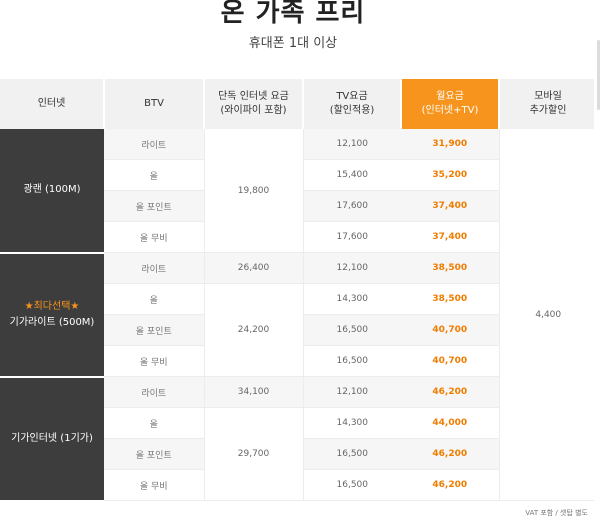  I want to click on internet-only-fee: 26,400, so click(253, 268).